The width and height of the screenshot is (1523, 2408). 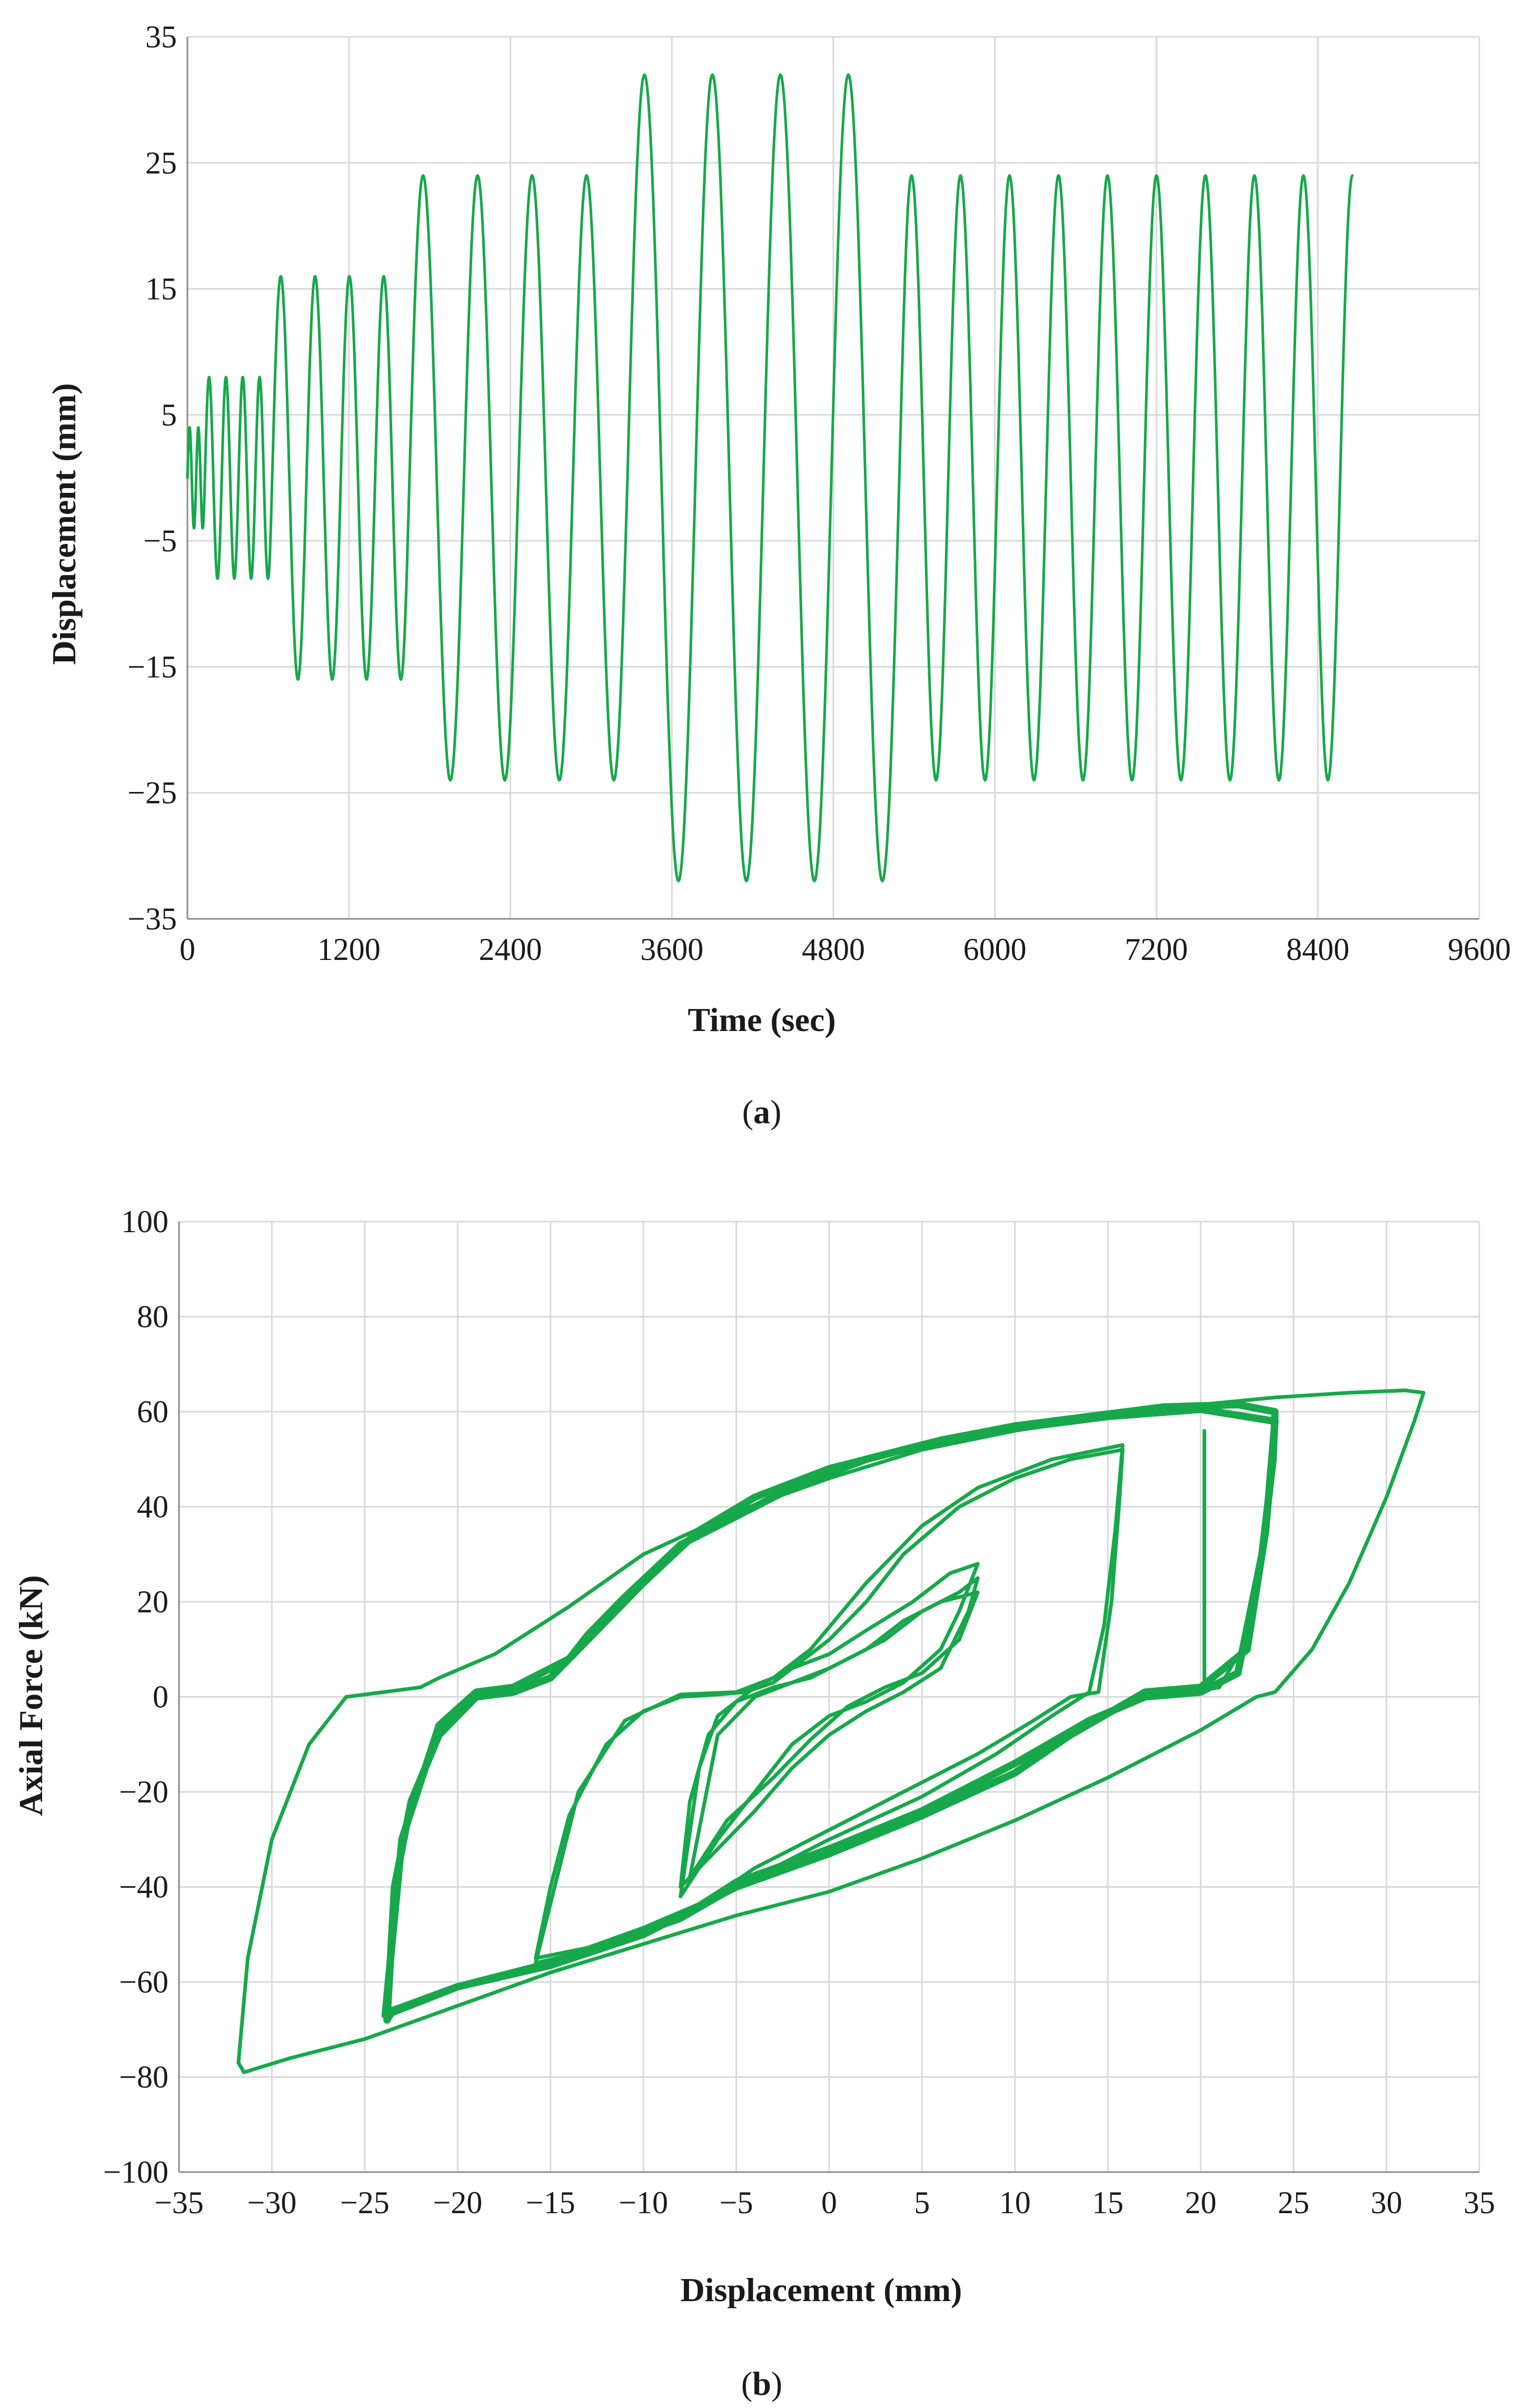 What do you see at coordinates (458, 2202) in the screenshot?
I see `chart-b-x-tick-label: −20` at bounding box center [458, 2202].